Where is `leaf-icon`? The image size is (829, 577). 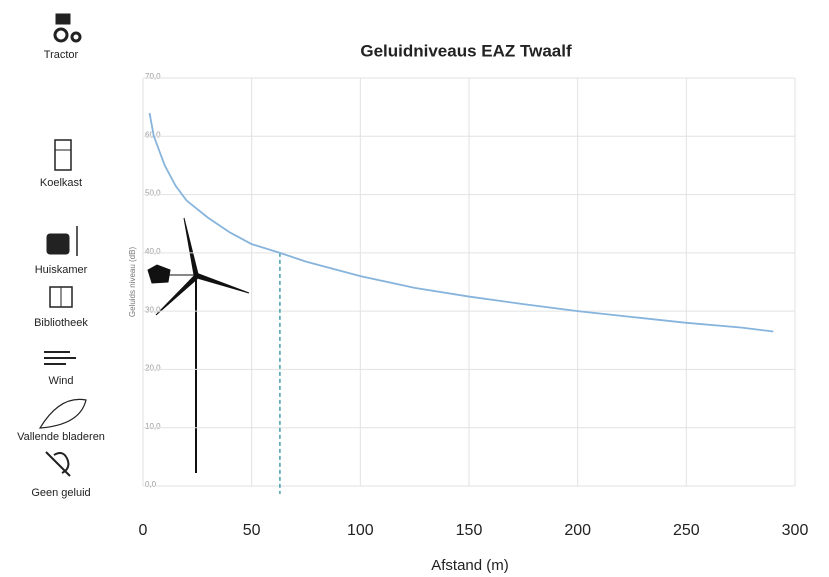 leaf-icon is located at coordinates (62, 413).